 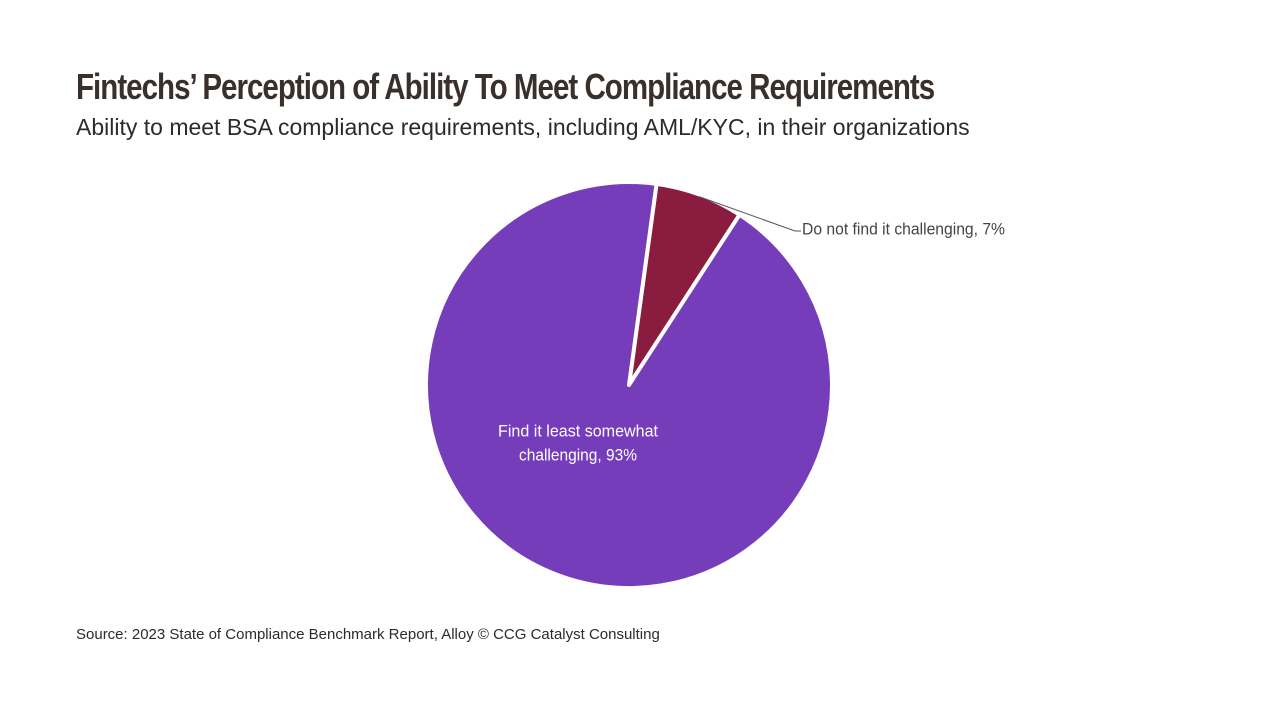 I want to click on slice-label: Do not find it challenging, 7%, so click(x=903, y=228).